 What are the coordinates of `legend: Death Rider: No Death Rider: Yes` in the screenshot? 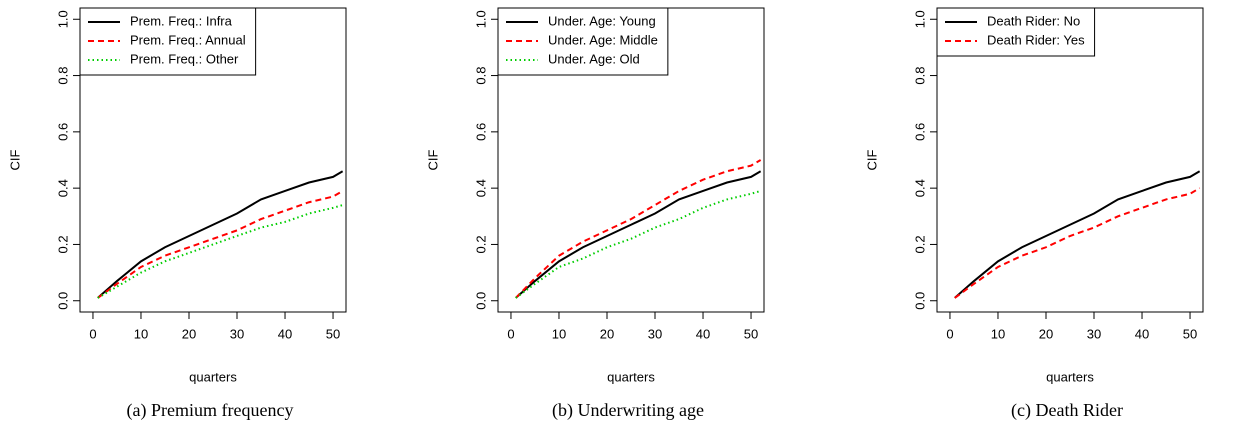 It's located at (1016, 32).